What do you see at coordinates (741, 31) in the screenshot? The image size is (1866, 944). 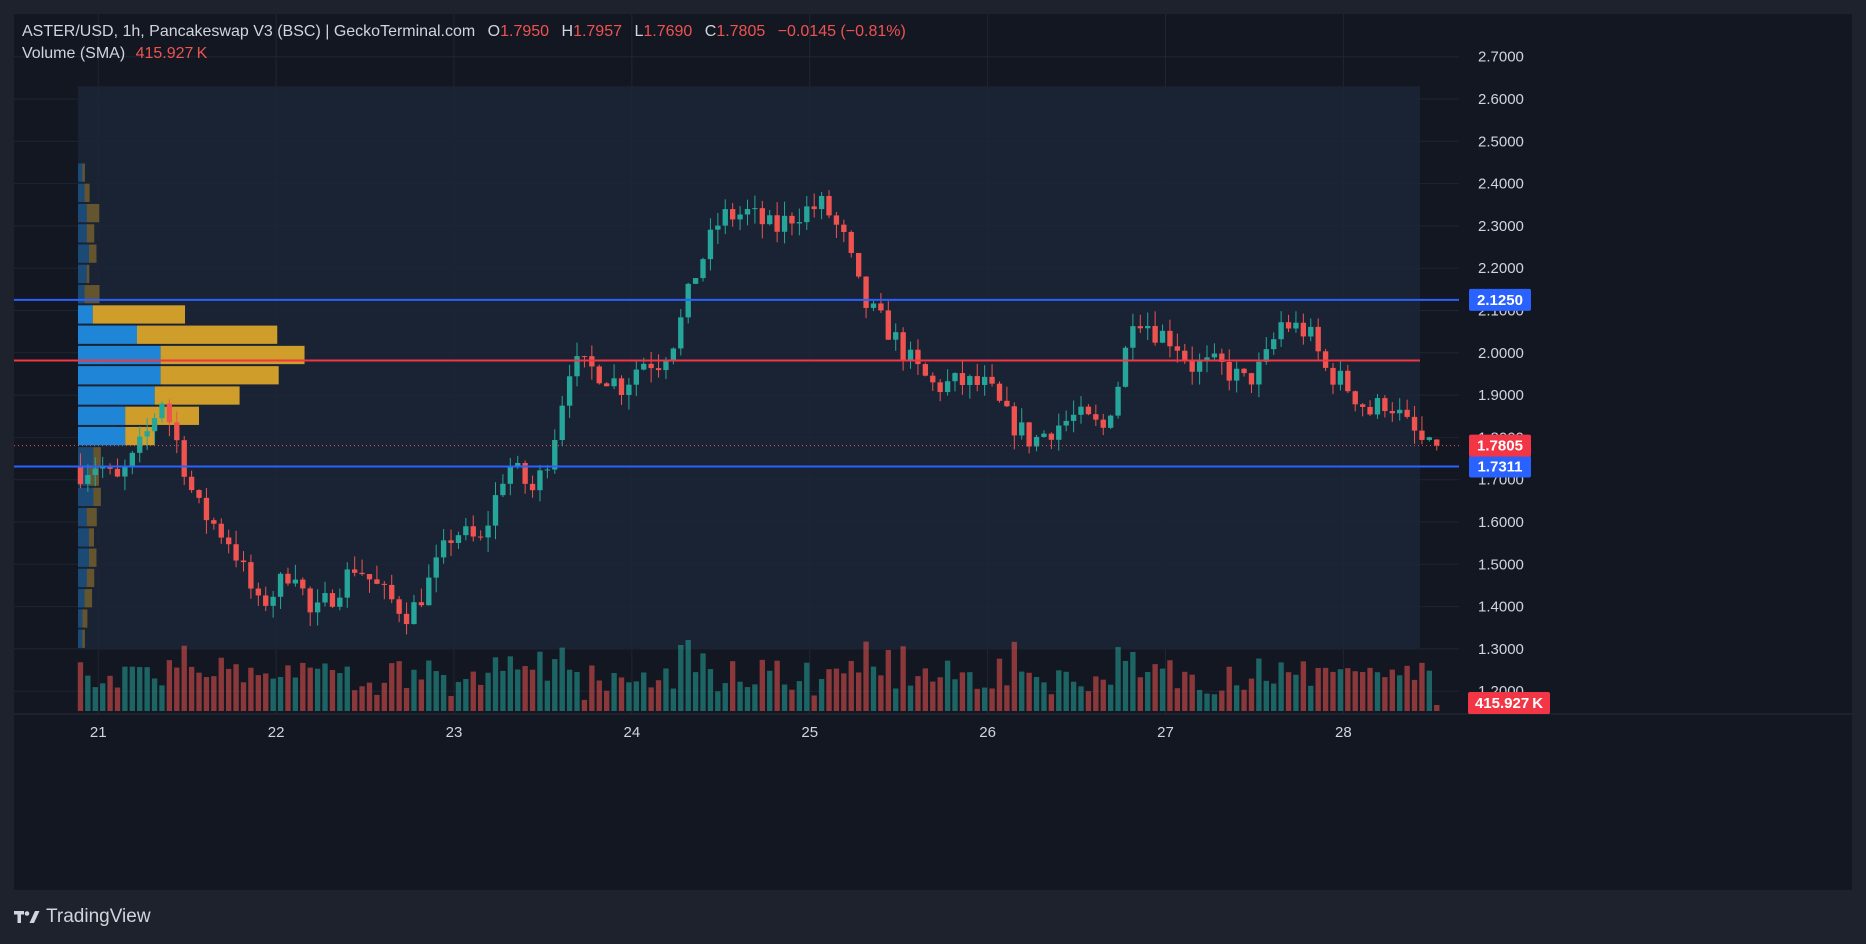 I see `ohlc-close-value: 1.7805` at bounding box center [741, 31].